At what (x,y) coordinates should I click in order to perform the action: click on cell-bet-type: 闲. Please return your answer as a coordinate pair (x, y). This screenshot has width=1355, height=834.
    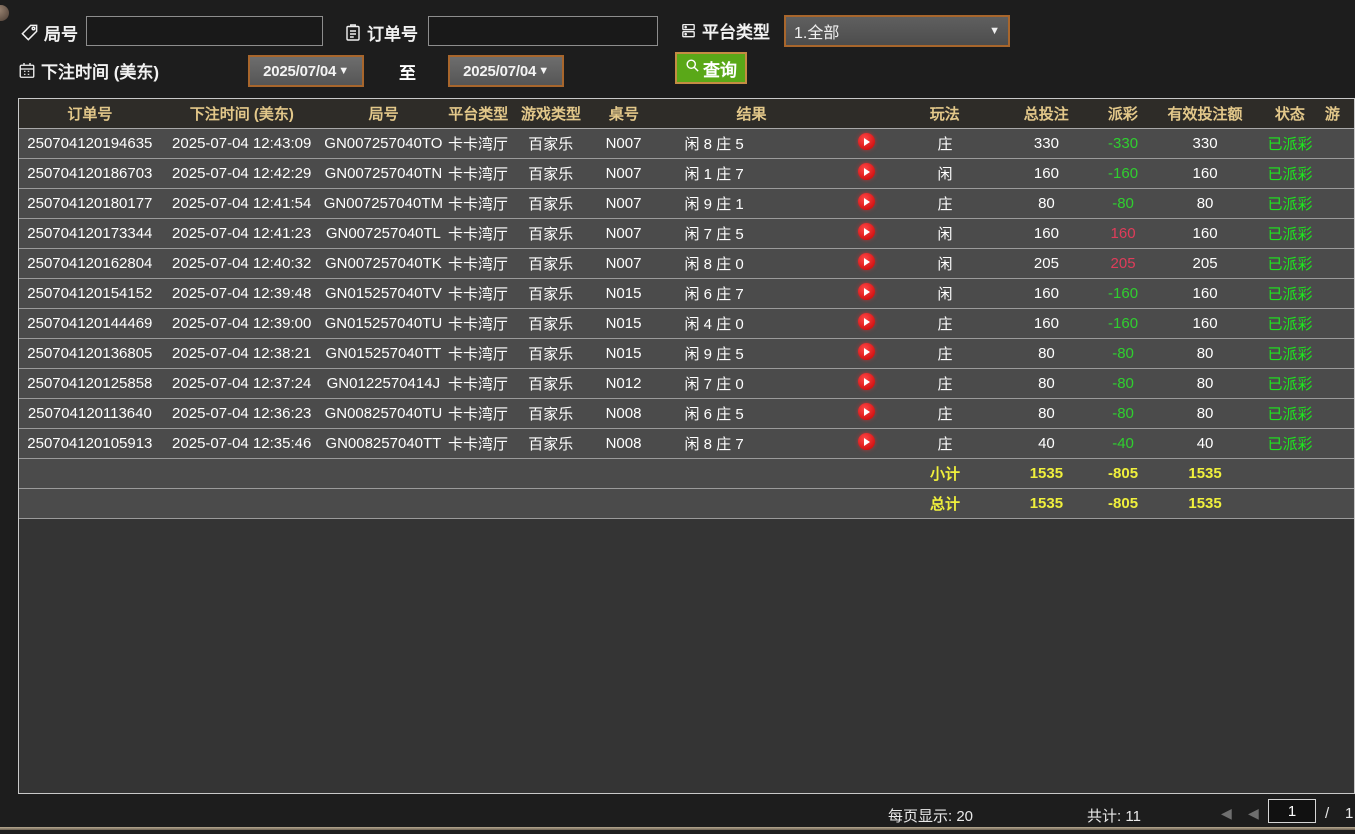
    Looking at the image, I should click on (945, 264).